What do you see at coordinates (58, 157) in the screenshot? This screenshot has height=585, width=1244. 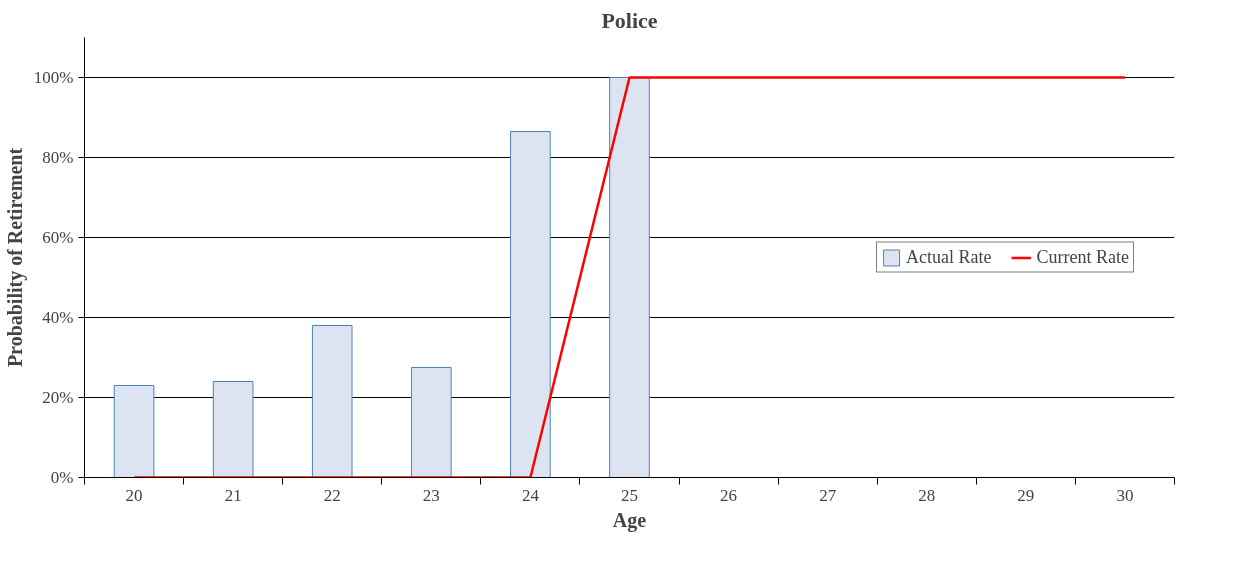 I see `y-tick-label: 80%` at bounding box center [58, 157].